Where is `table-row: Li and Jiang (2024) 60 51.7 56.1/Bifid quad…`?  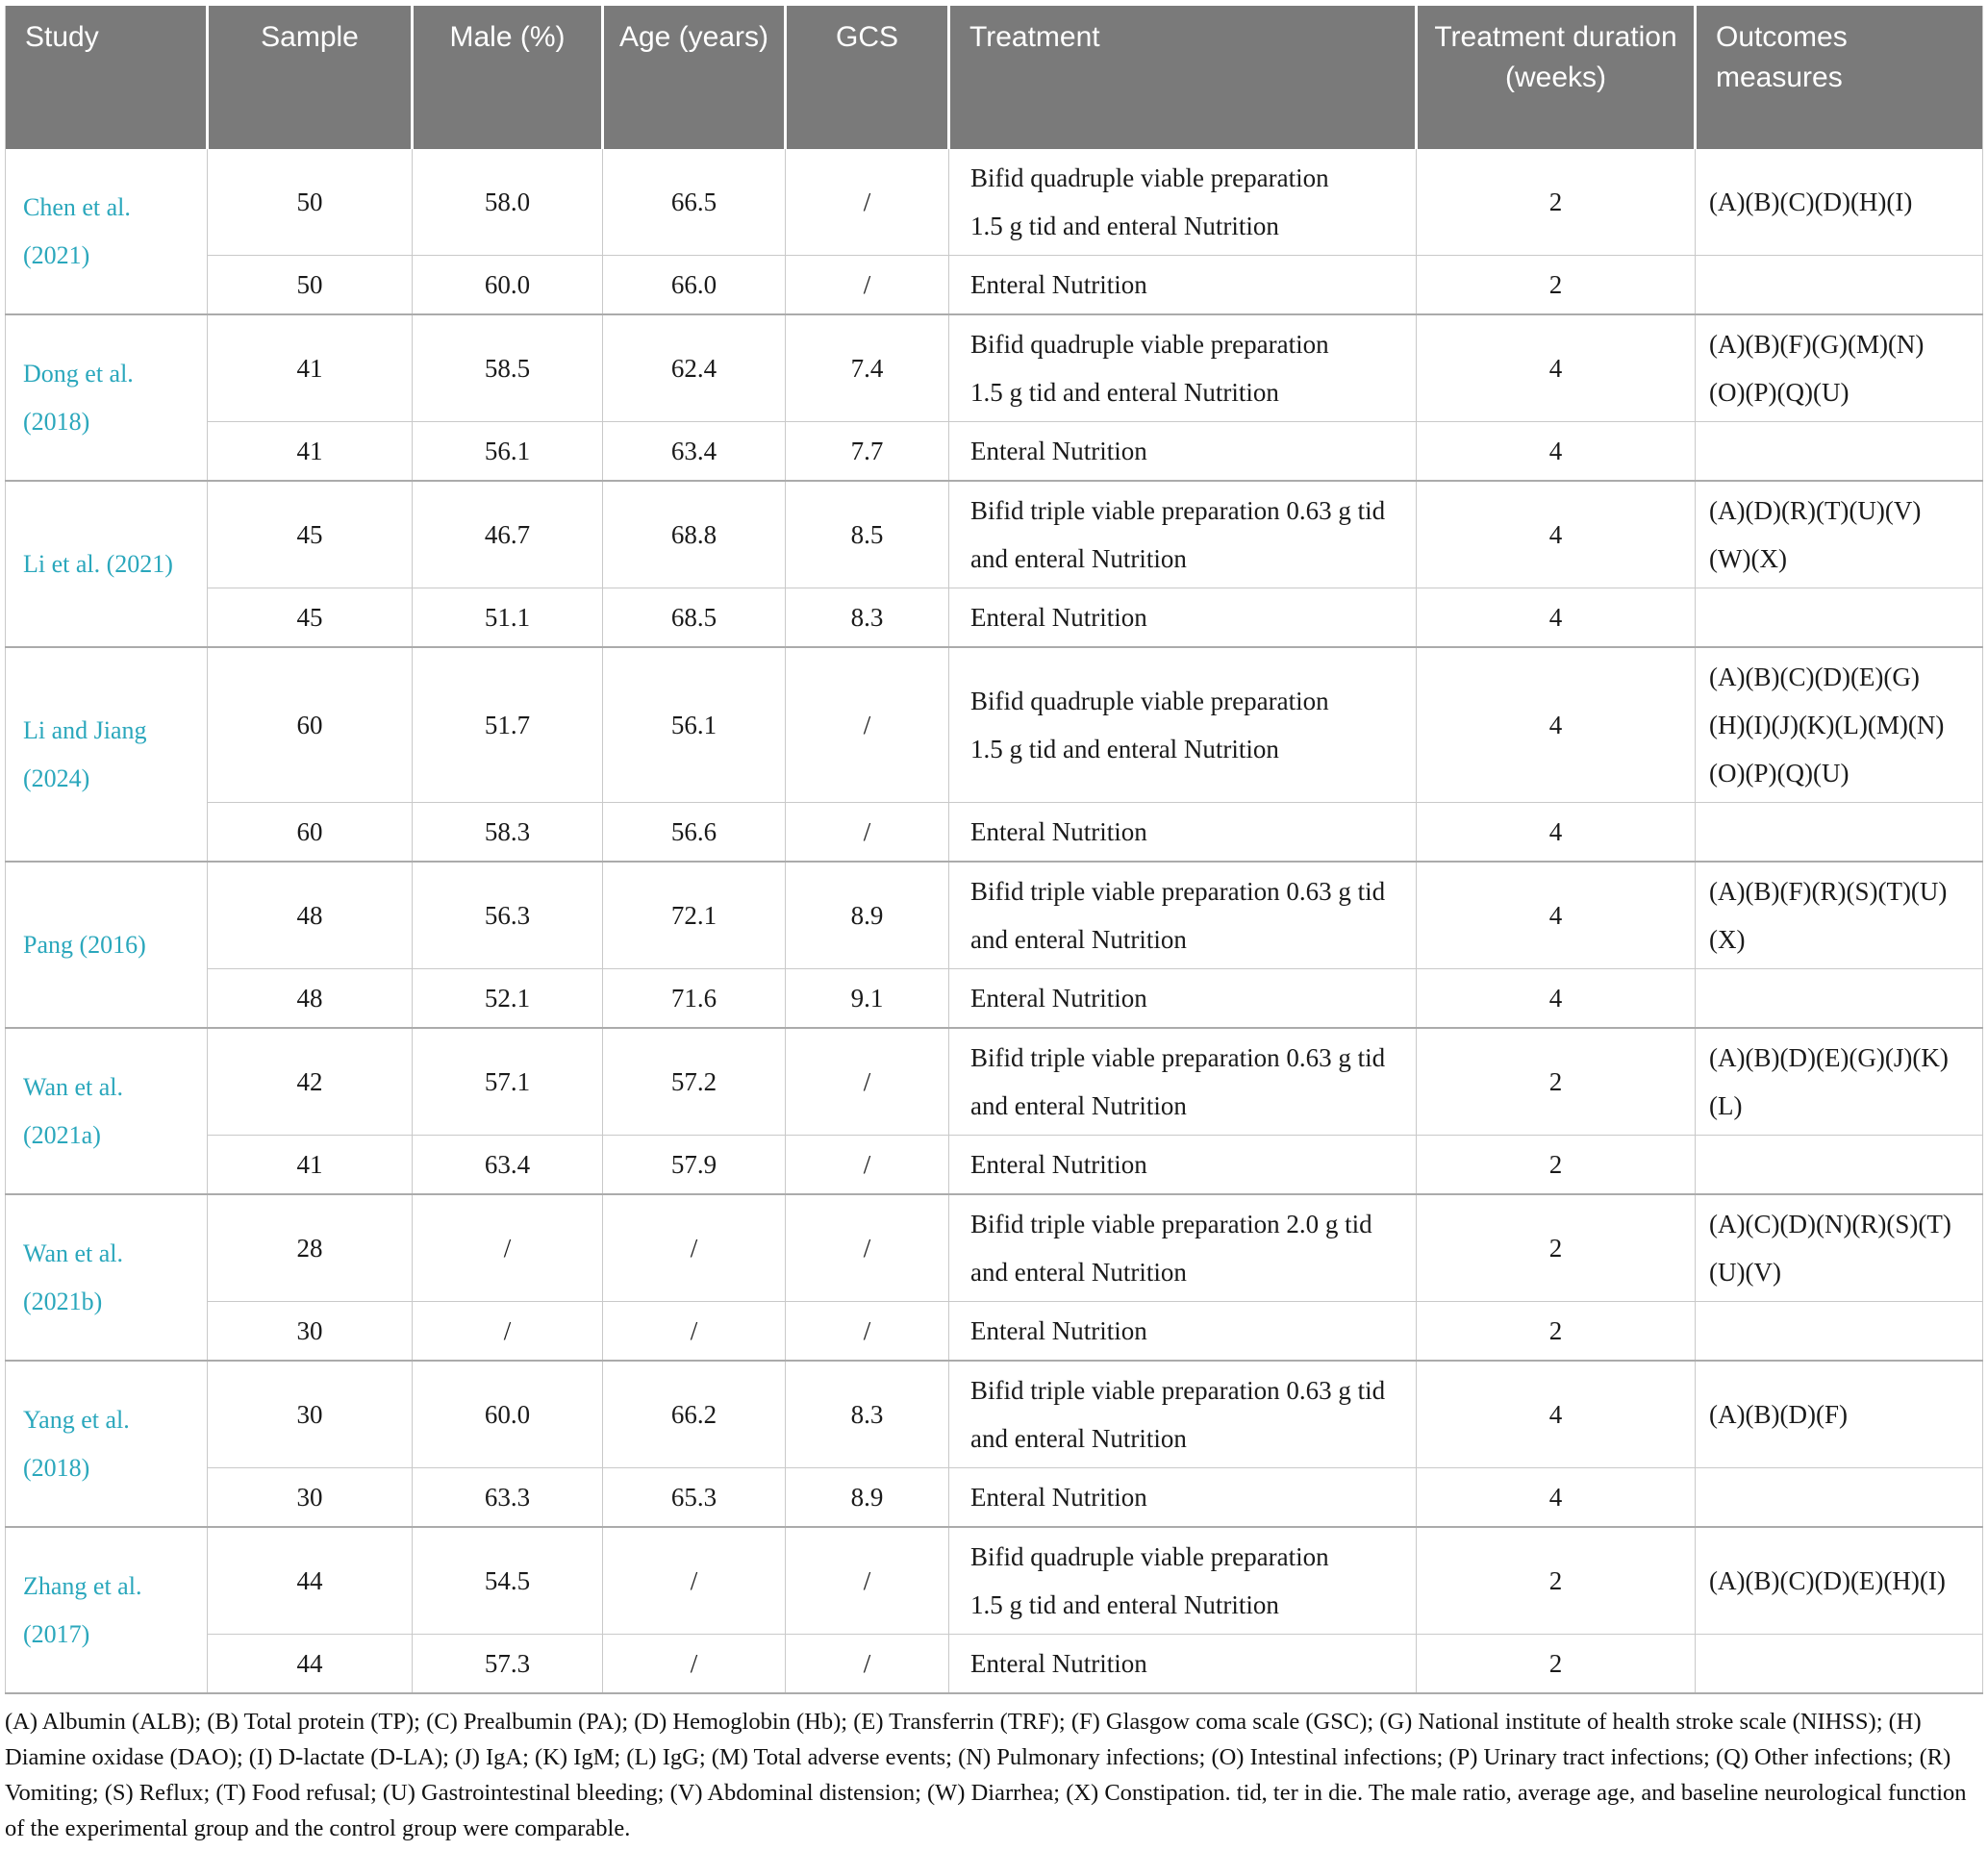 table-row: Li and Jiang (2024) 60 51.7 56.1/Bifid quad… is located at coordinates (994, 754).